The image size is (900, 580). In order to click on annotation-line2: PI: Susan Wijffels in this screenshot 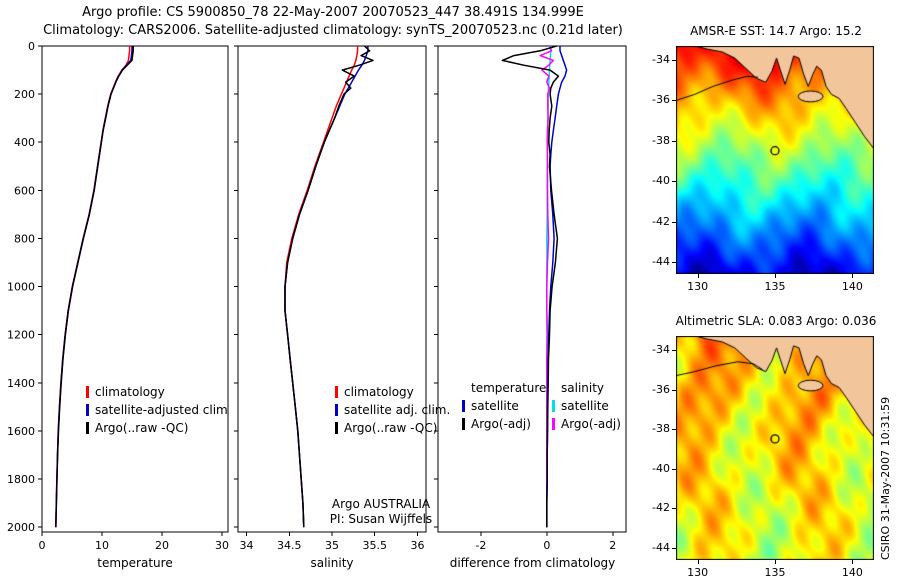, I will do `click(381, 519)`.